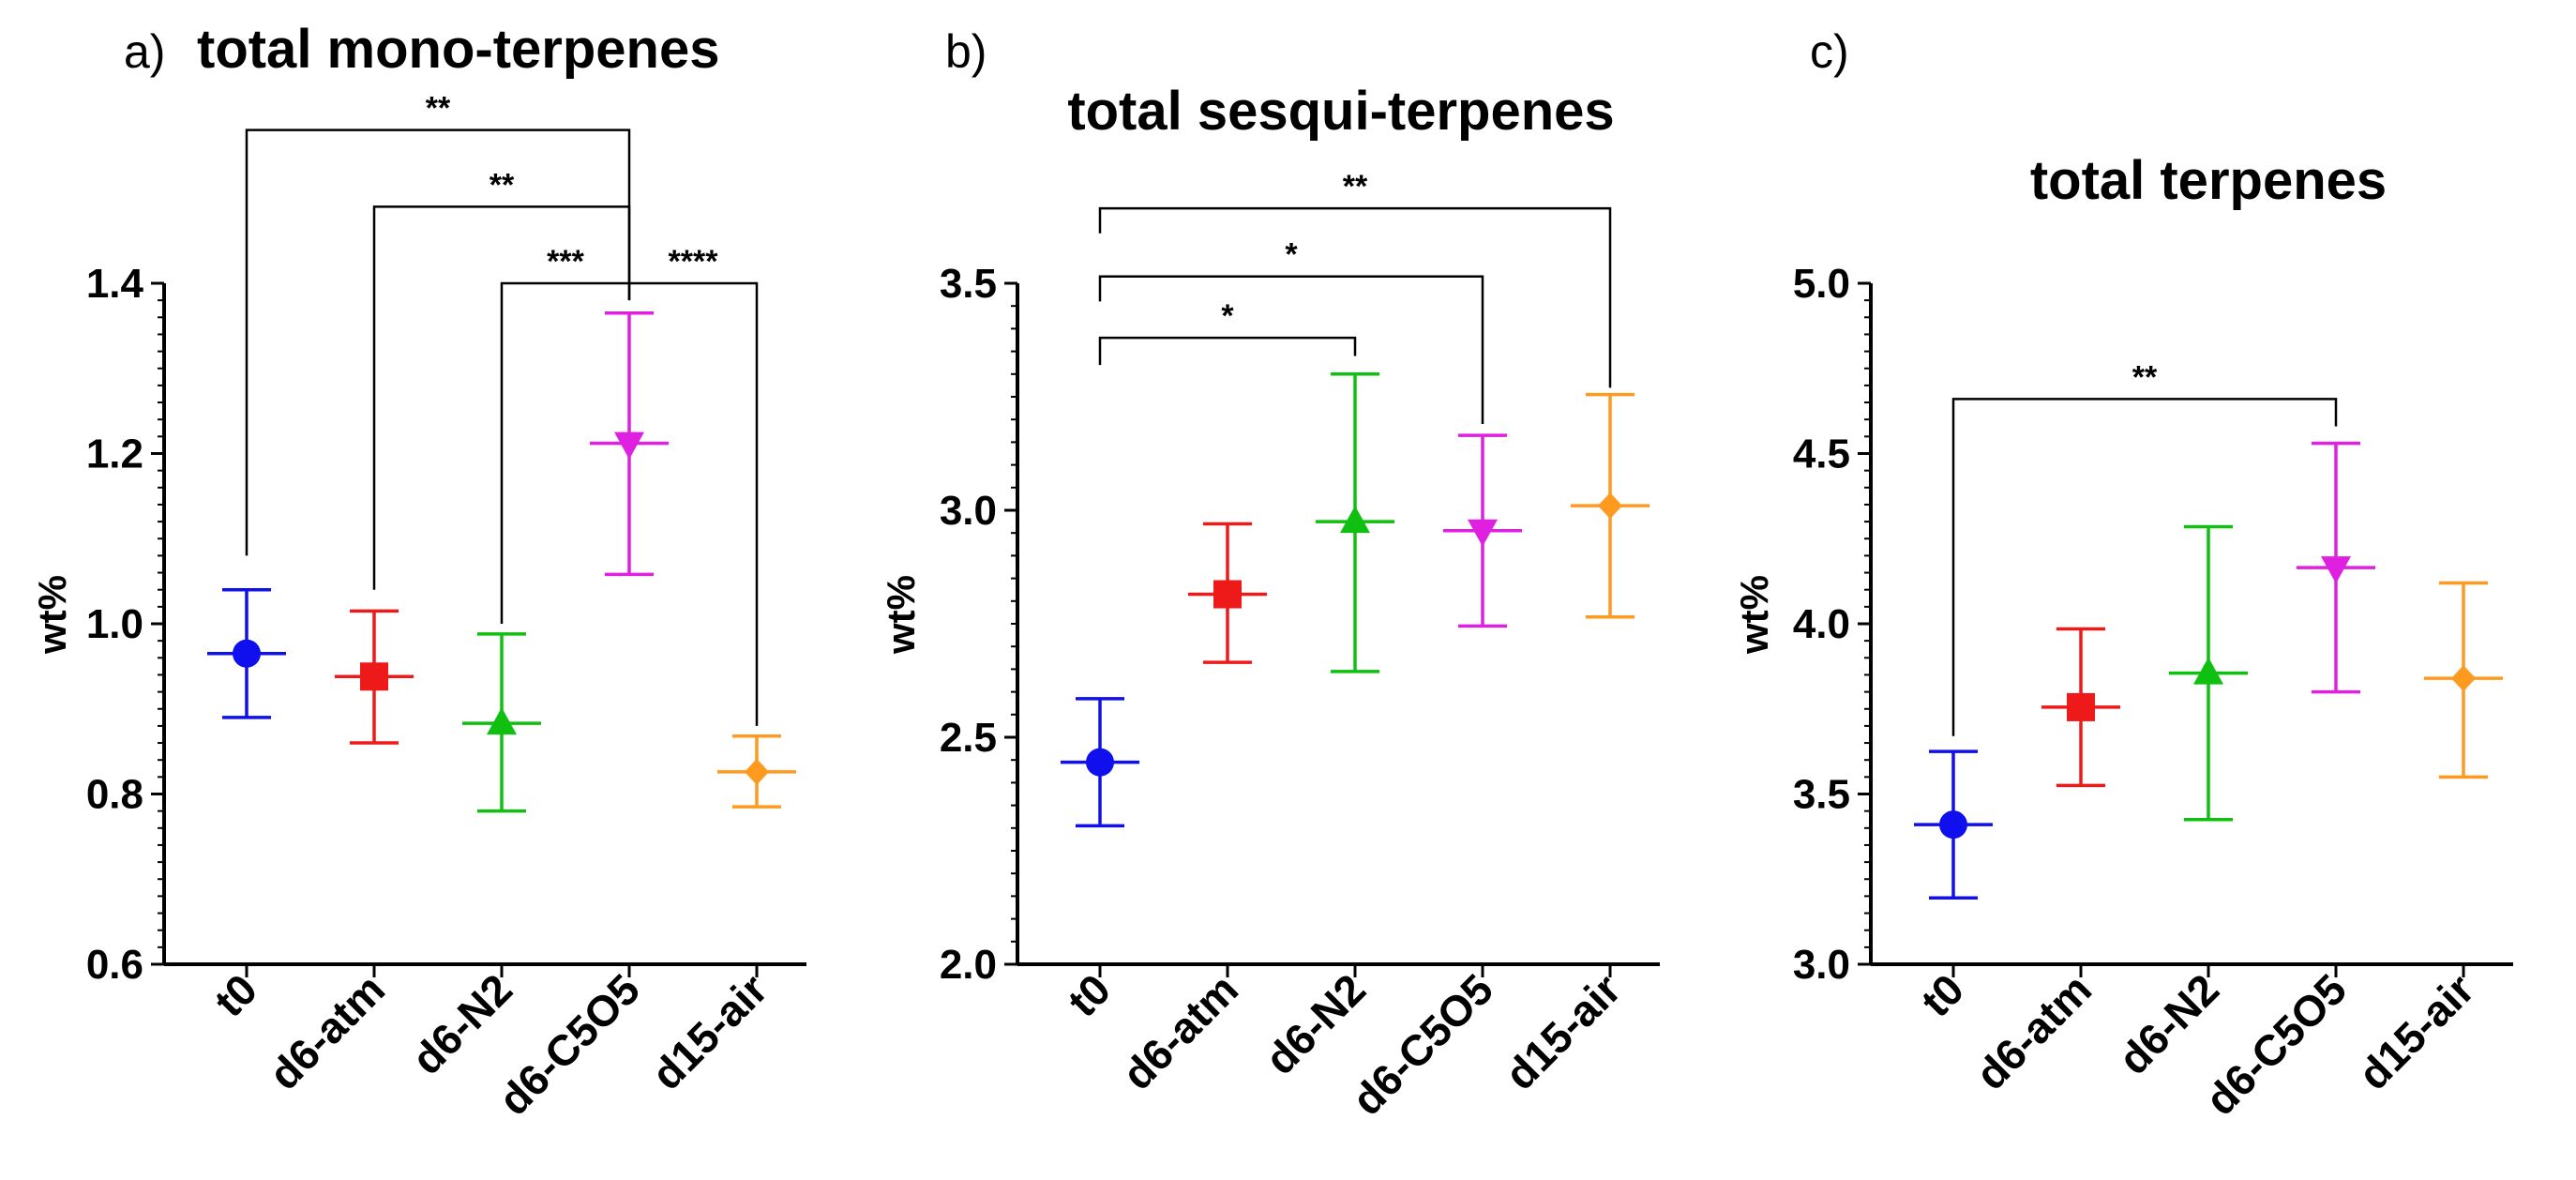 This screenshot has width=2576, height=1180. Describe the element at coordinates (114, 454) in the screenshot. I see `y-tick-label: 1.2` at that location.